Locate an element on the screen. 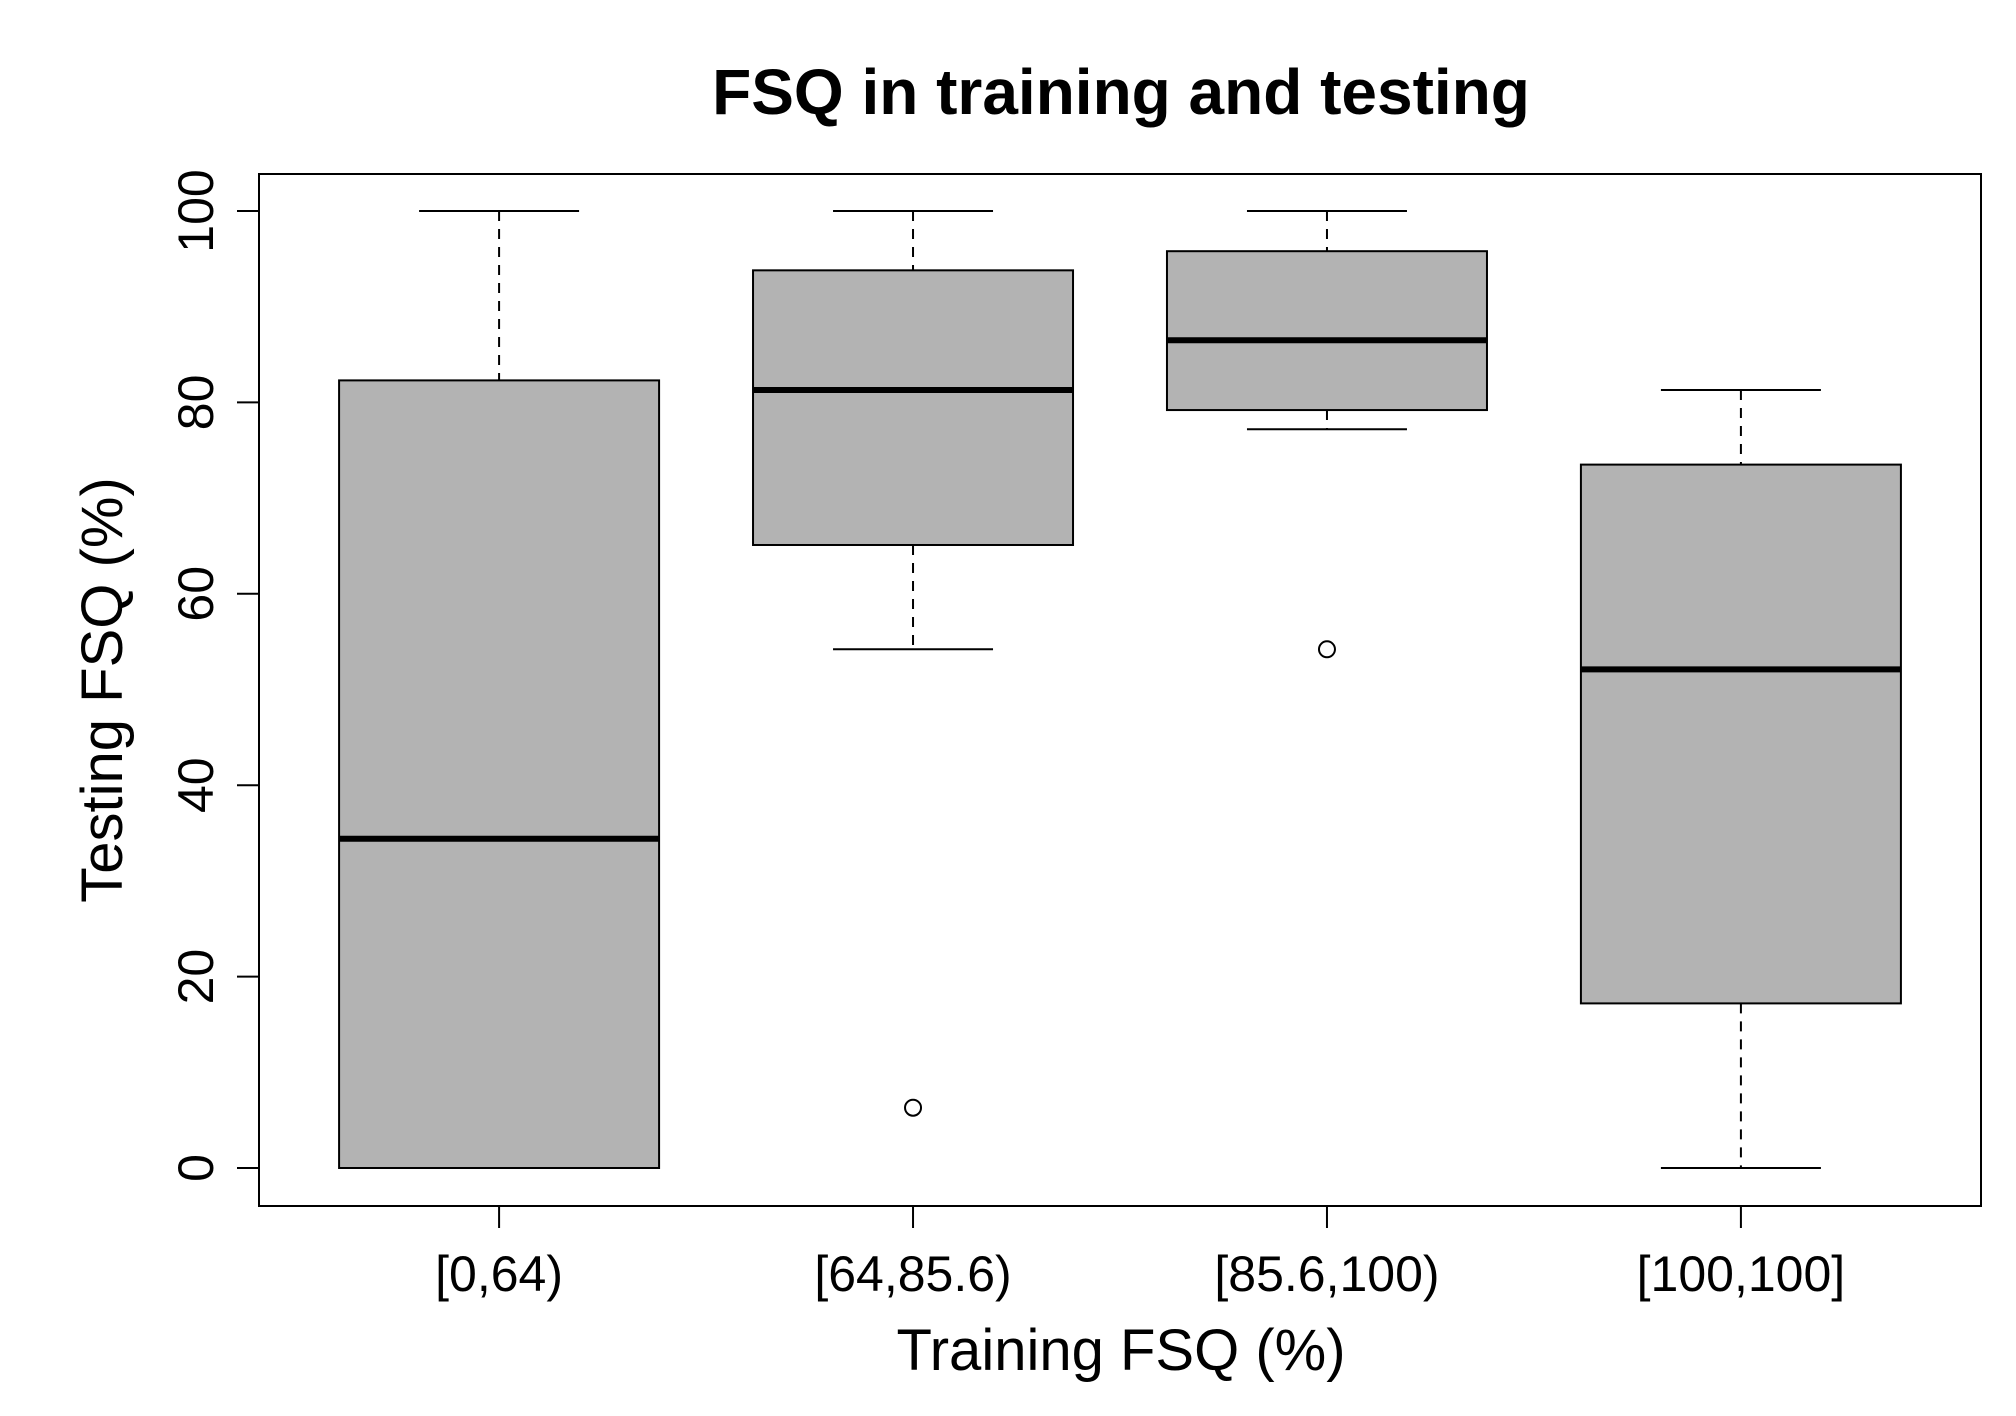  y-axis: 0 20 40 60 80 100 is located at coordinates (214, 675).